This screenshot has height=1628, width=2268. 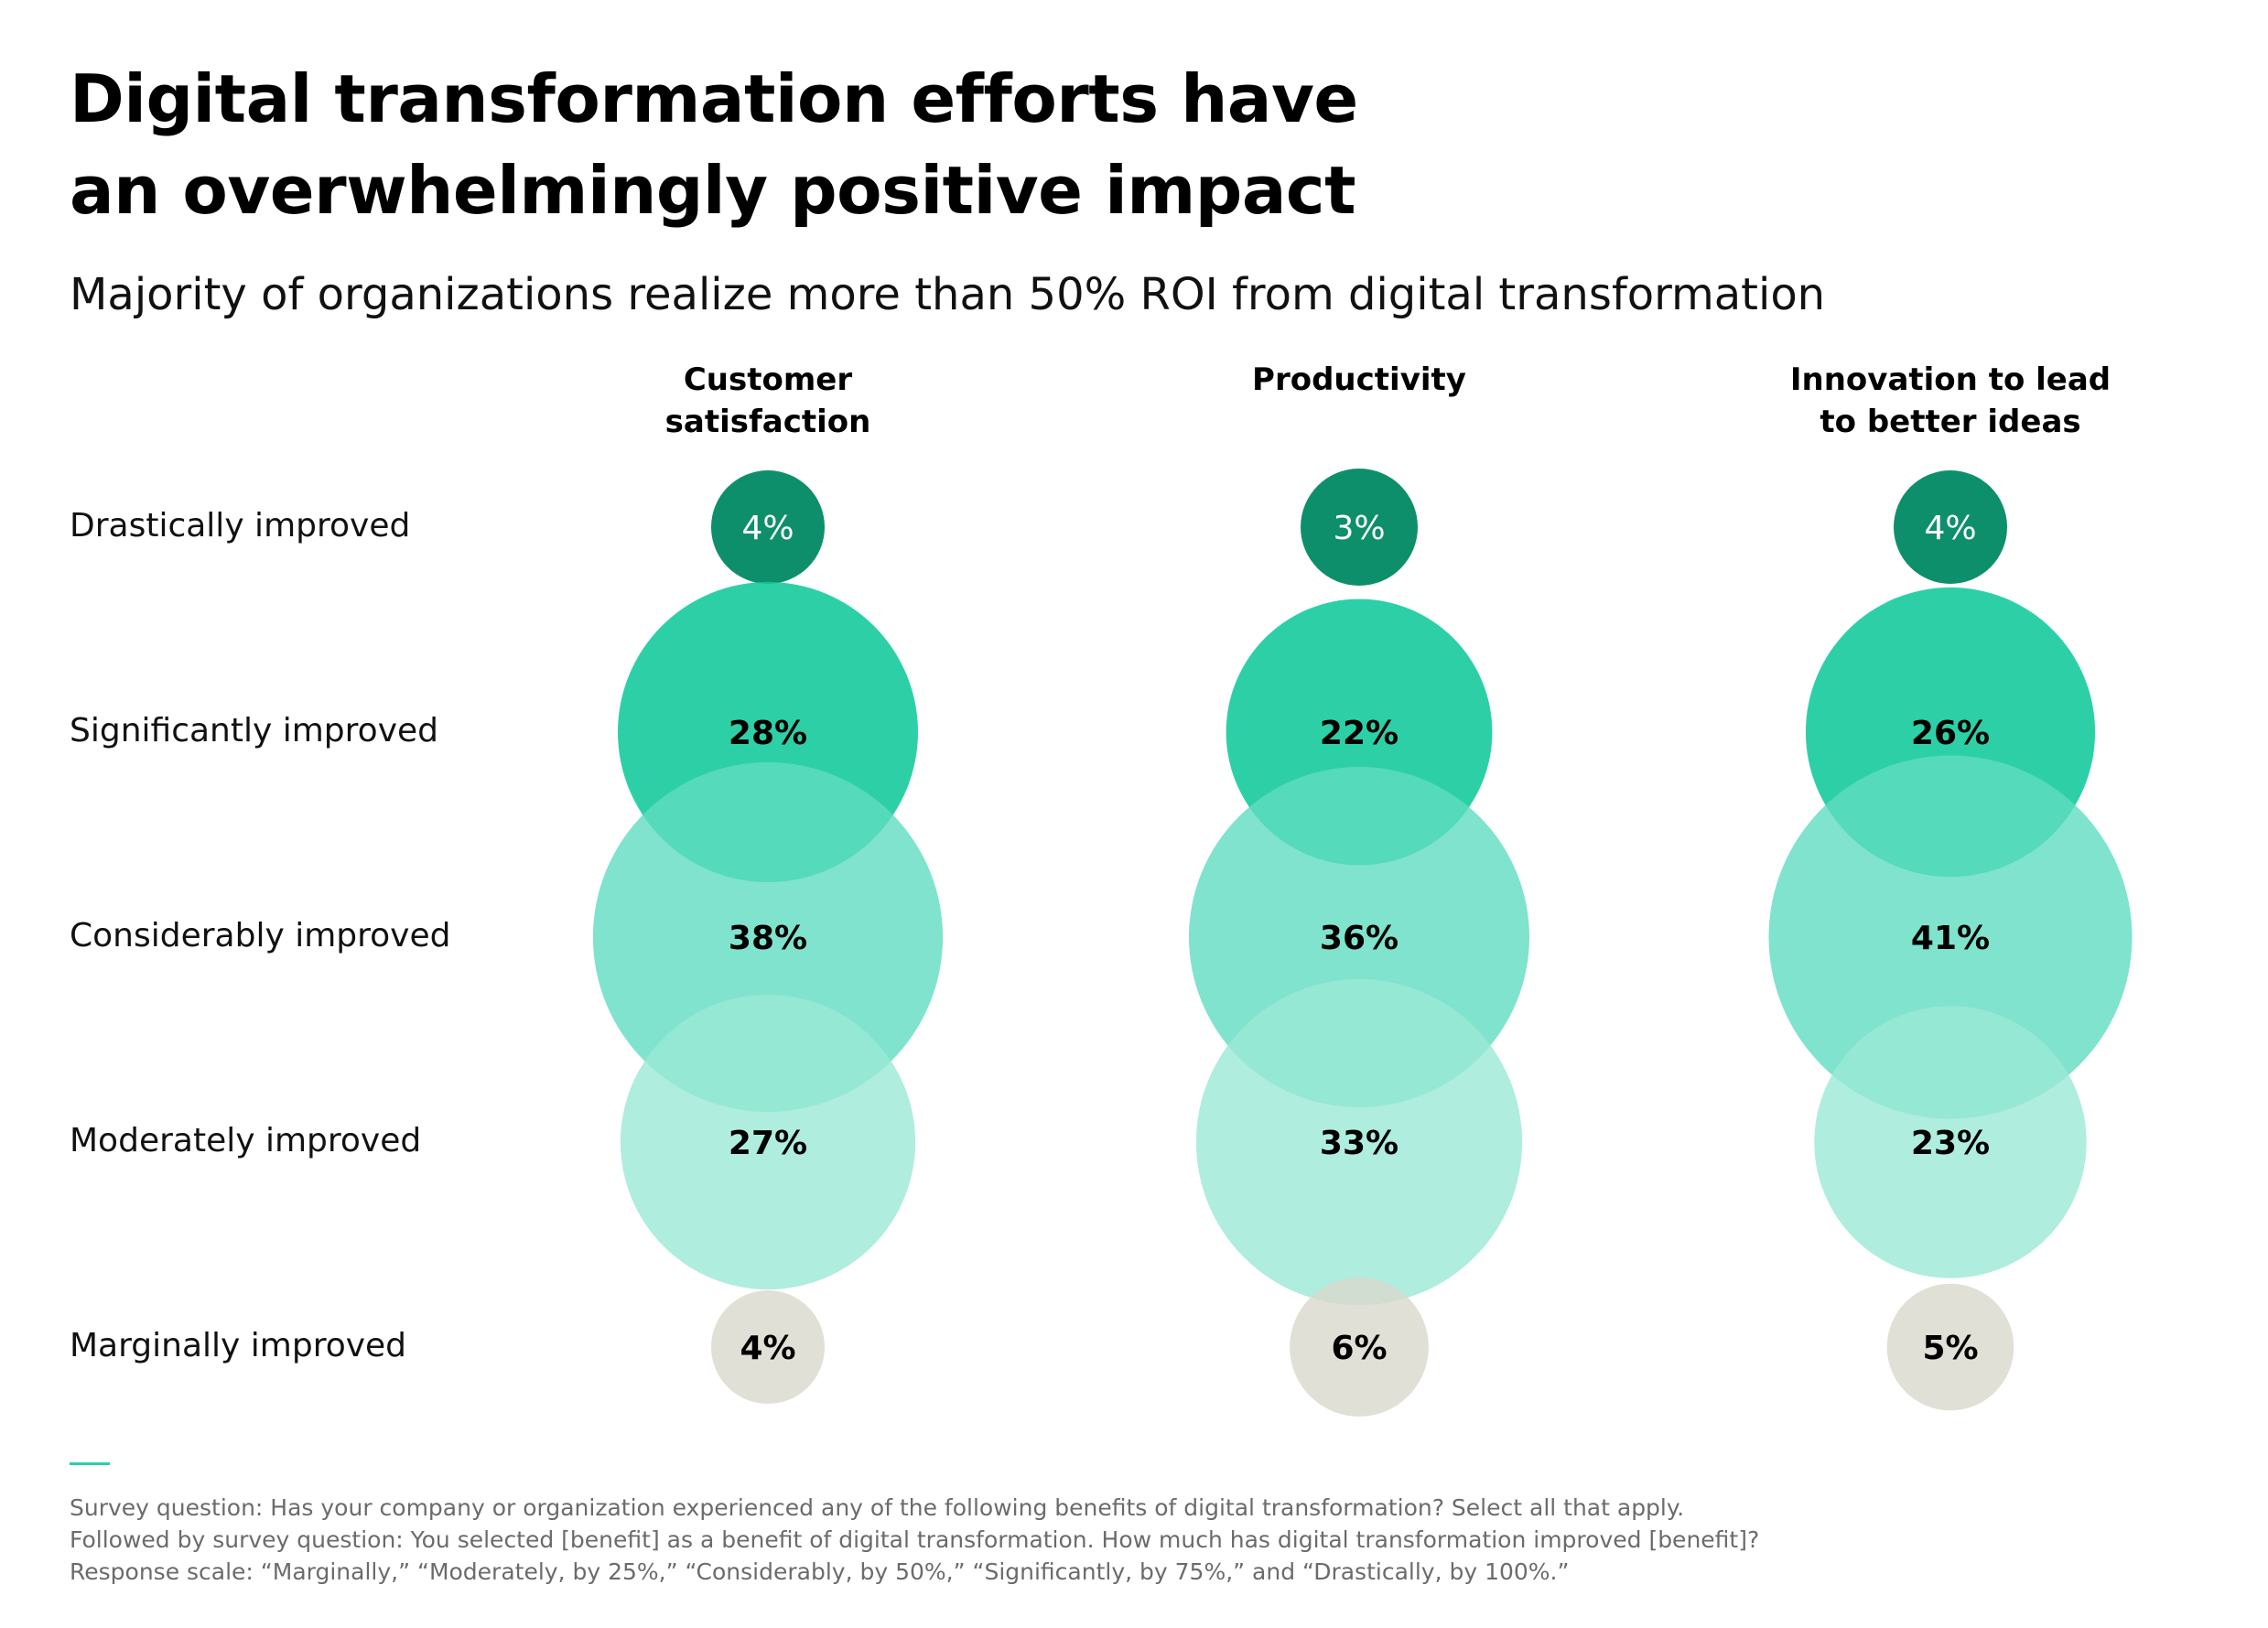 What do you see at coordinates (241, 526) in the screenshot?
I see `row-label-drastically: Drastically improved` at bounding box center [241, 526].